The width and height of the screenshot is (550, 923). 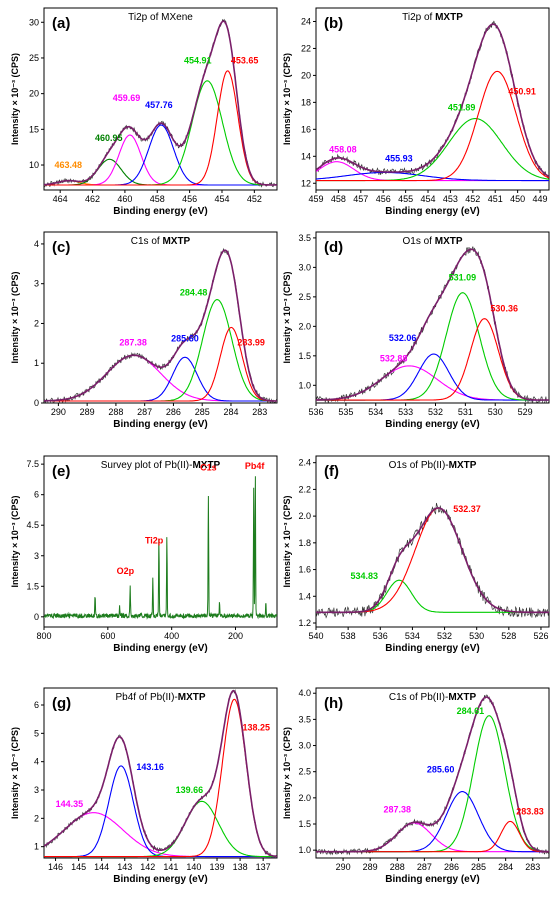 I want to click on x-tick-label: 460, so click(x=124, y=199).